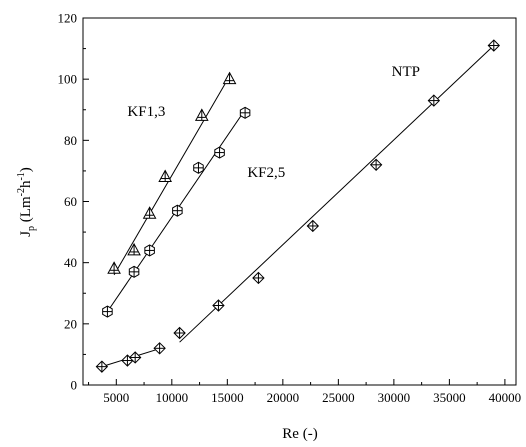 Image resolution: width=526 pixels, height=447 pixels. I want to click on x-tick-label: 35000, so click(449, 397).